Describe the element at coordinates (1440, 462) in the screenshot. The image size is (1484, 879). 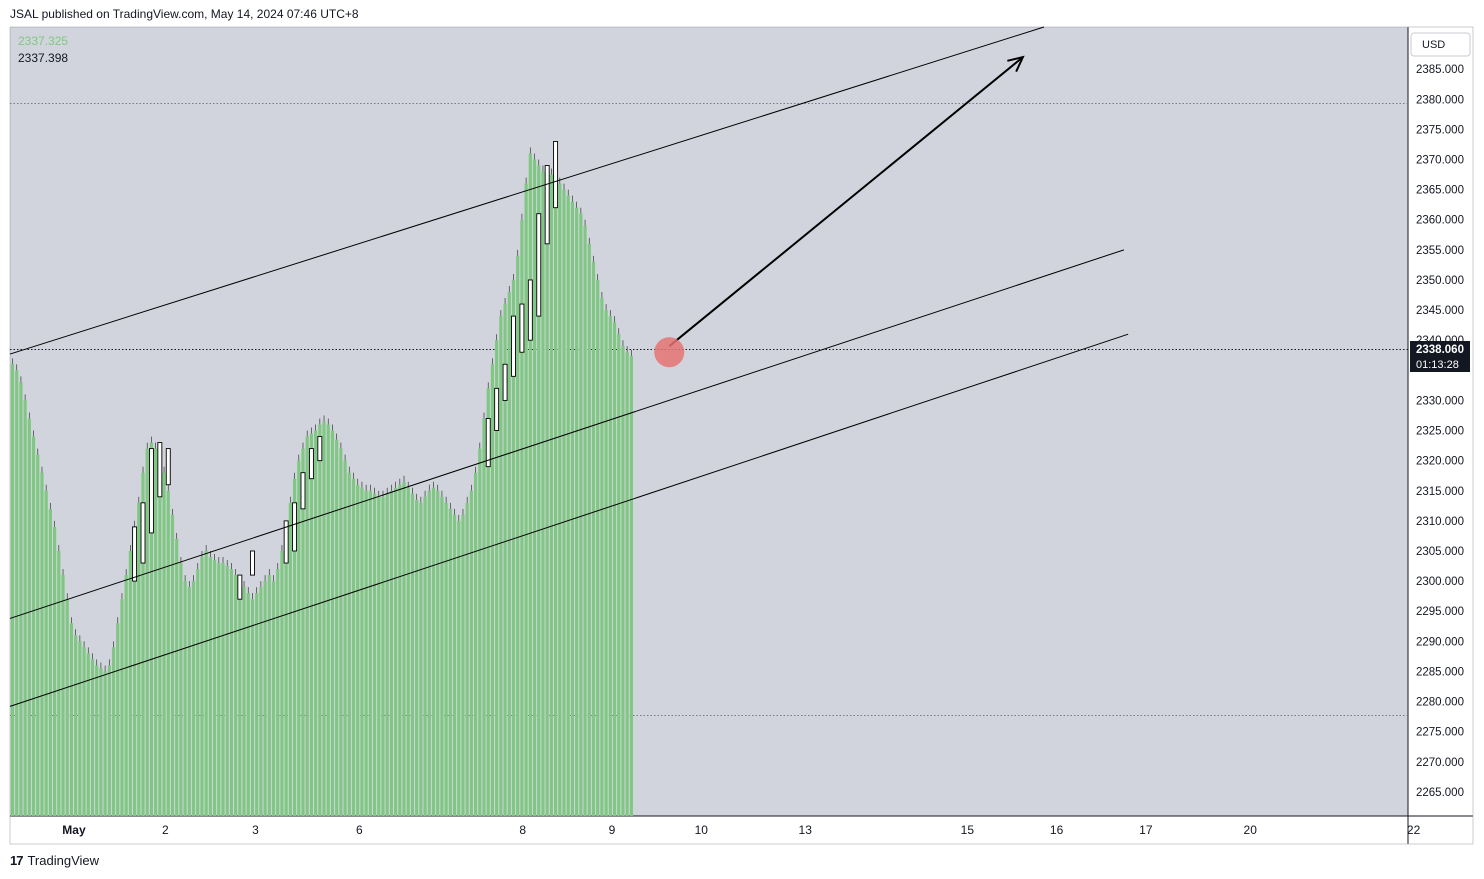
I see `price-tick-label: 2320.000` at that location.